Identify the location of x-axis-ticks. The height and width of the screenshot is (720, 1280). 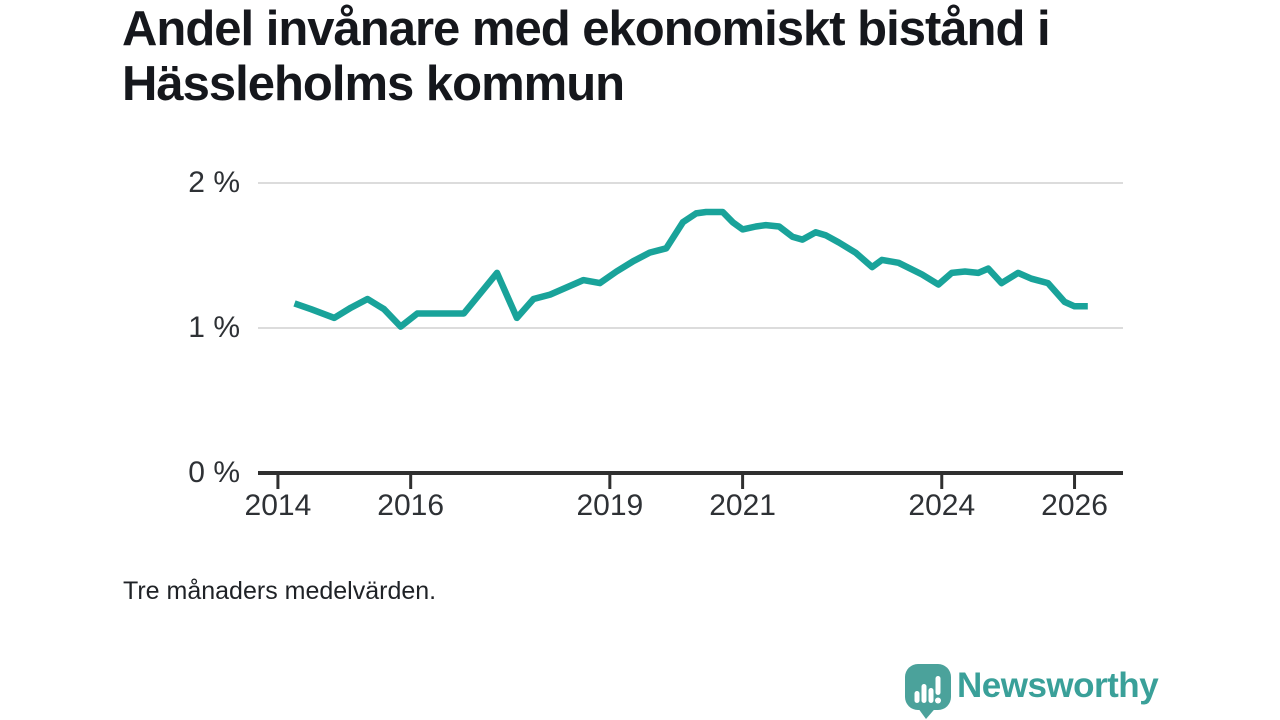
(676, 482).